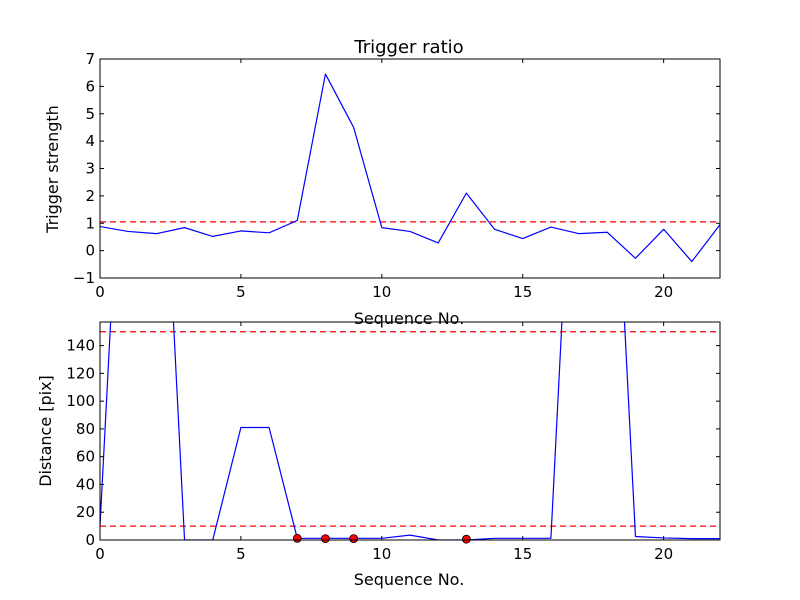 The image size is (800, 600). What do you see at coordinates (90, 59) in the screenshot?
I see `y-tick-label: 7` at bounding box center [90, 59].